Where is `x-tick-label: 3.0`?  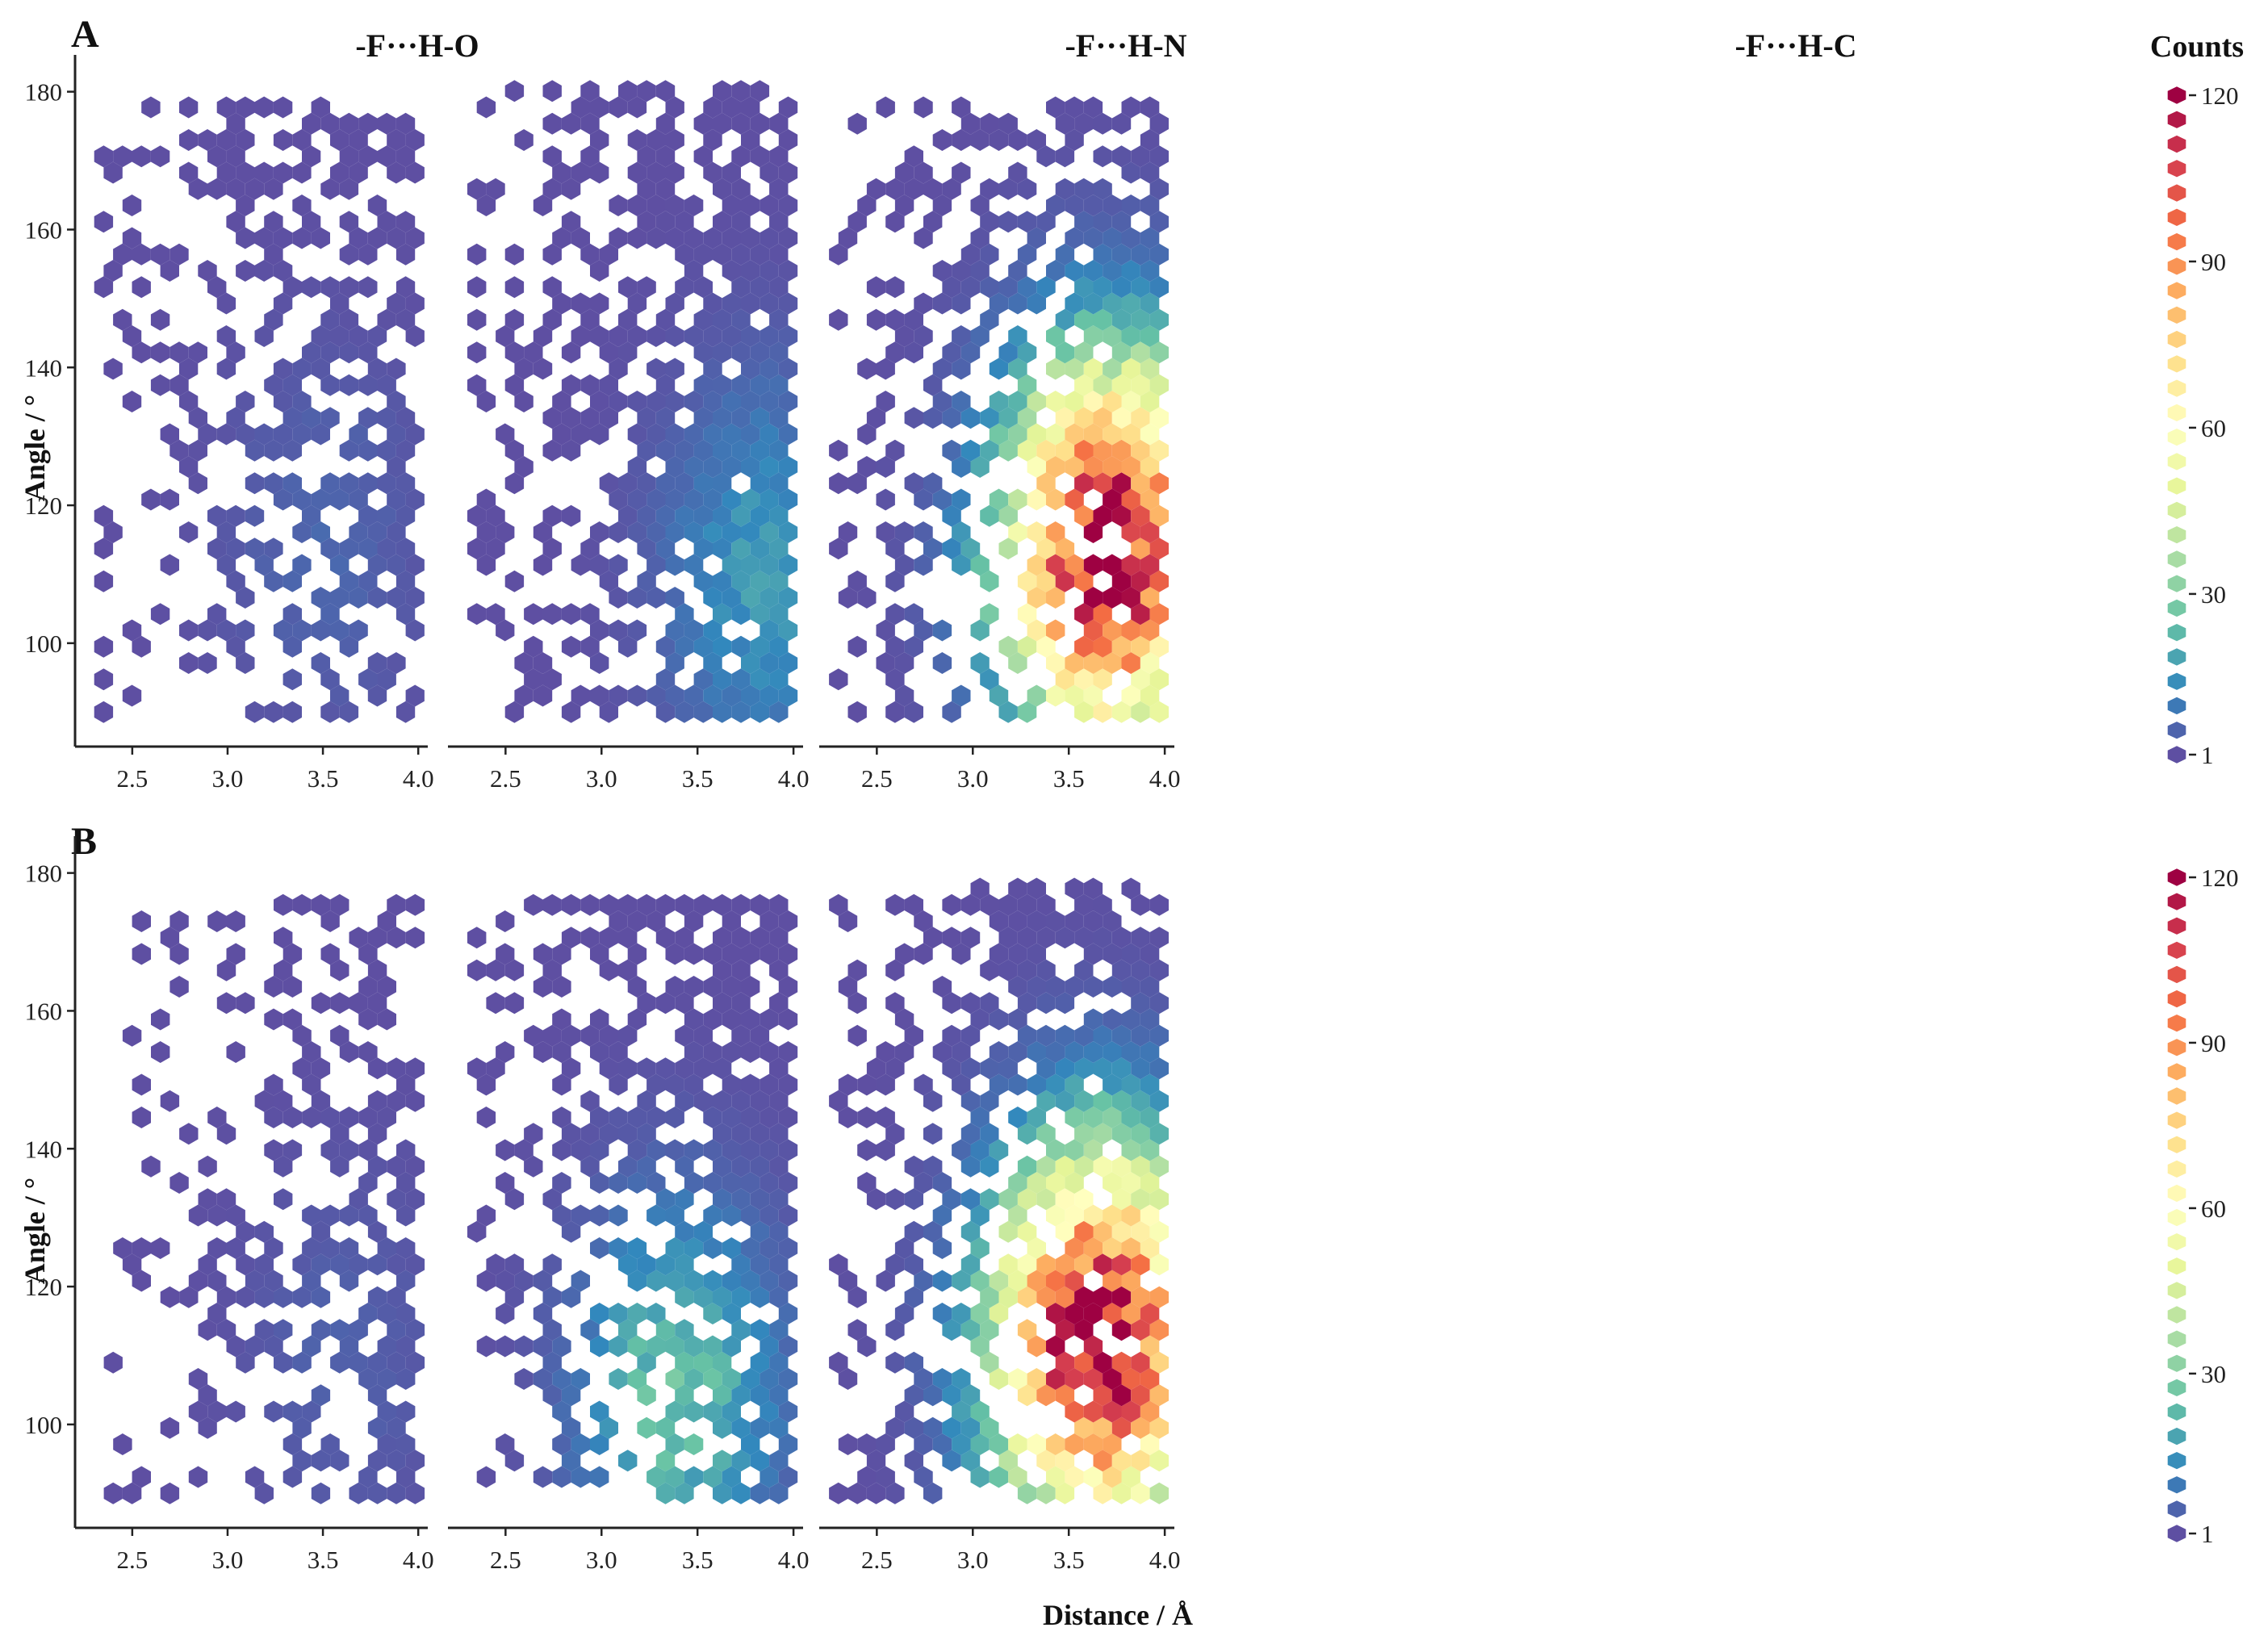 x-tick-label: 3.0 is located at coordinates (973, 779).